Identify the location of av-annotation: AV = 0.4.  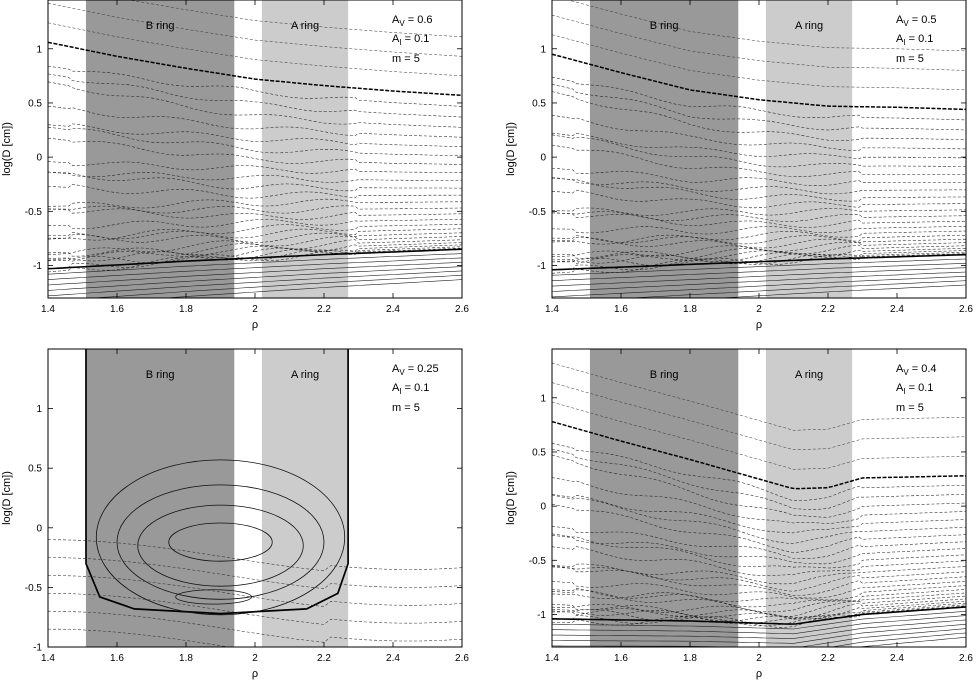
(916, 370).